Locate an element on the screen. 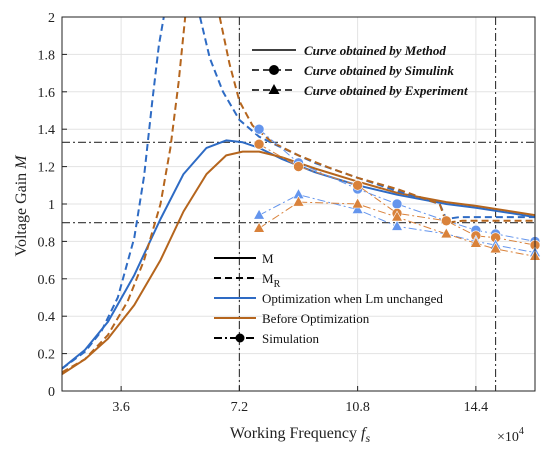 This screenshot has width=550, height=455. y-tick-label-2: 0.4 is located at coordinates (47, 317).